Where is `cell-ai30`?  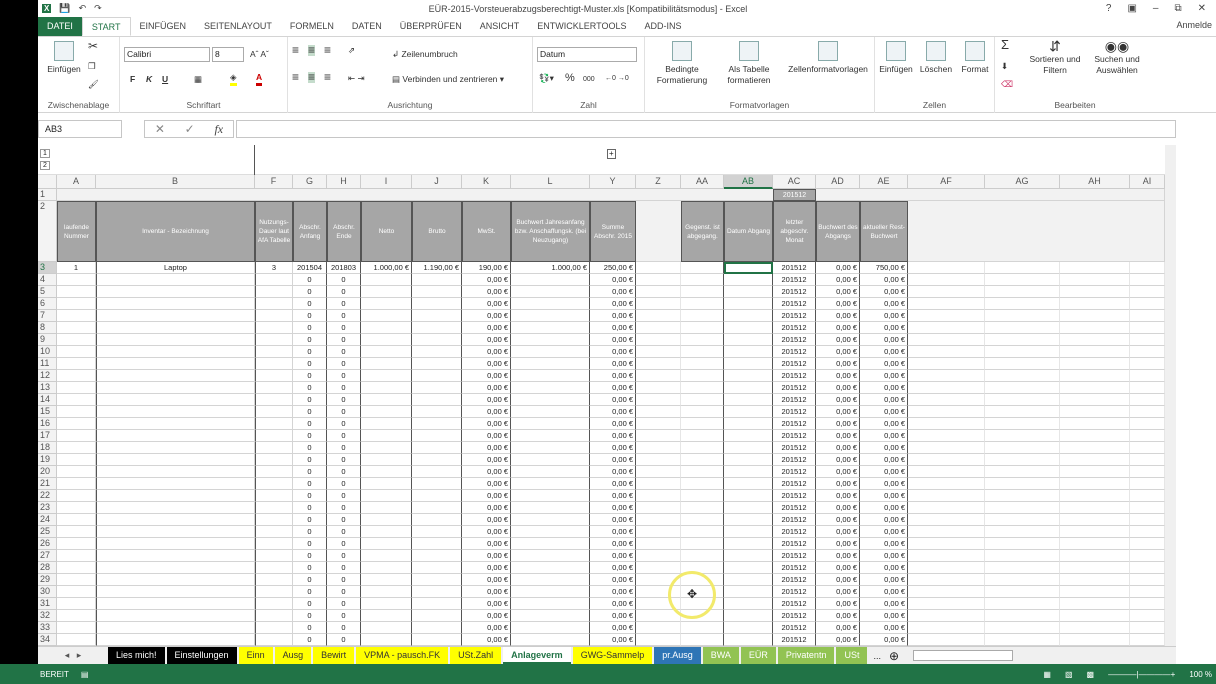 cell-ai30 is located at coordinates (1147, 592).